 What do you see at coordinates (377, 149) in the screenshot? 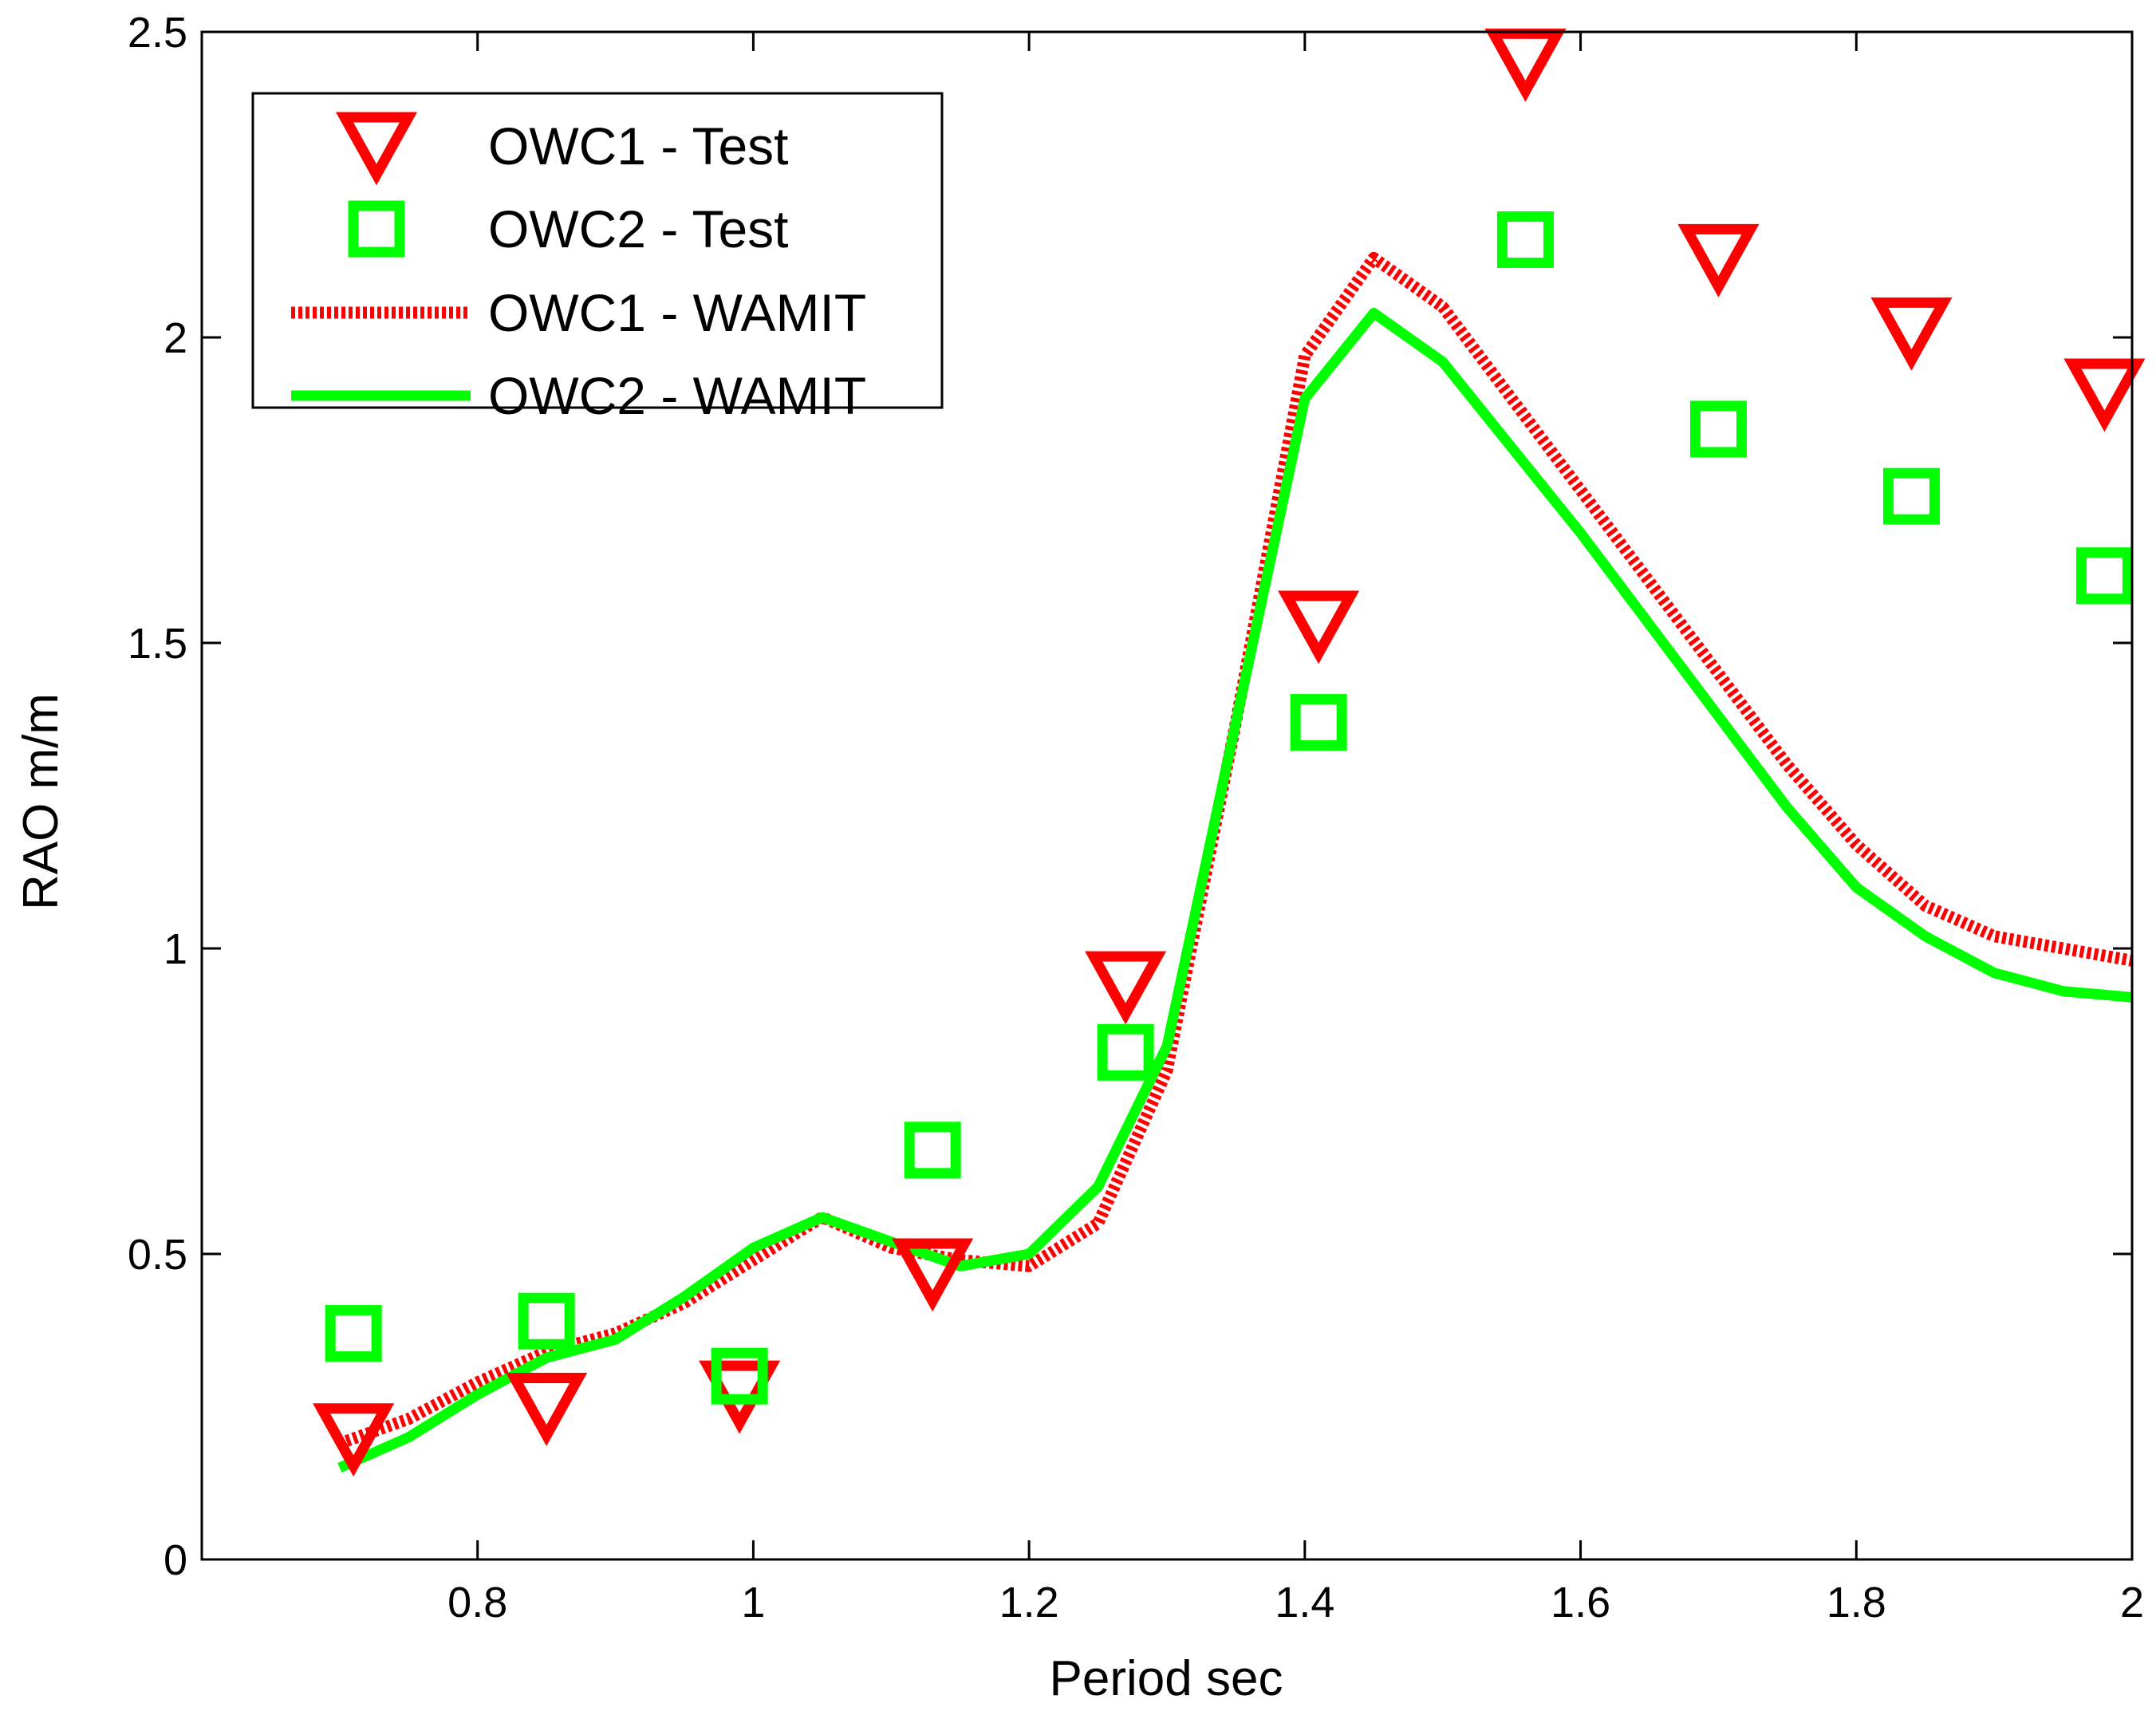
I see `legend-marker-owc1-test` at bounding box center [377, 149].